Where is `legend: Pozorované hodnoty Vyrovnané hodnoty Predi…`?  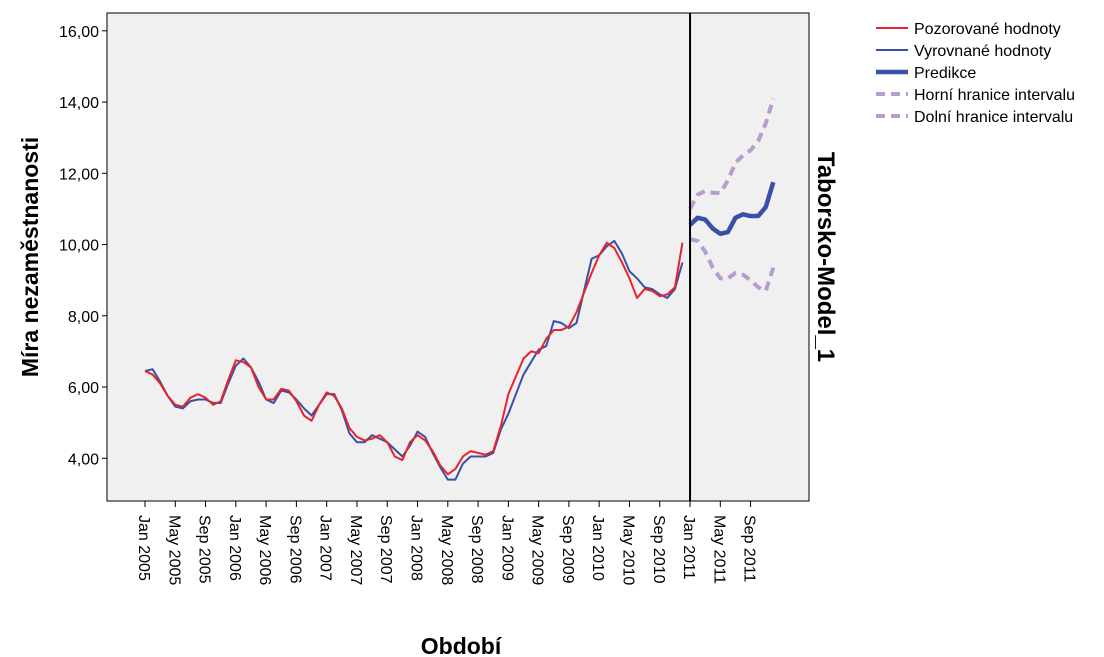
legend: Pozorované hodnoty Vyrovnané hodnoty Predi… is located at coordinates (975, 73).